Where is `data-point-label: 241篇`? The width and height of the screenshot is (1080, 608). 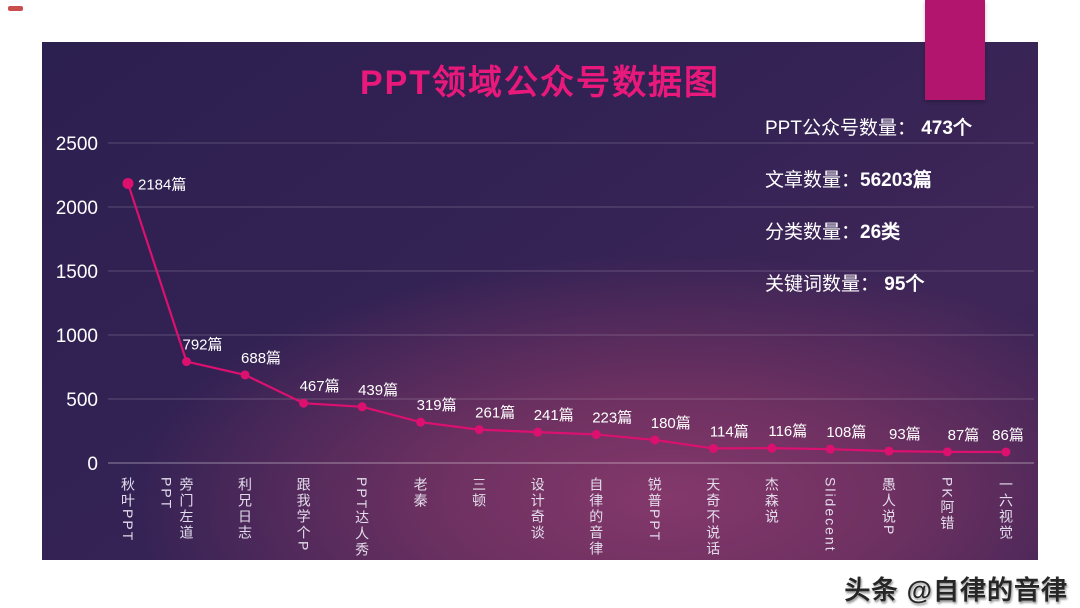 data-point-label: 241篇 is located at coordinates (554, 415).